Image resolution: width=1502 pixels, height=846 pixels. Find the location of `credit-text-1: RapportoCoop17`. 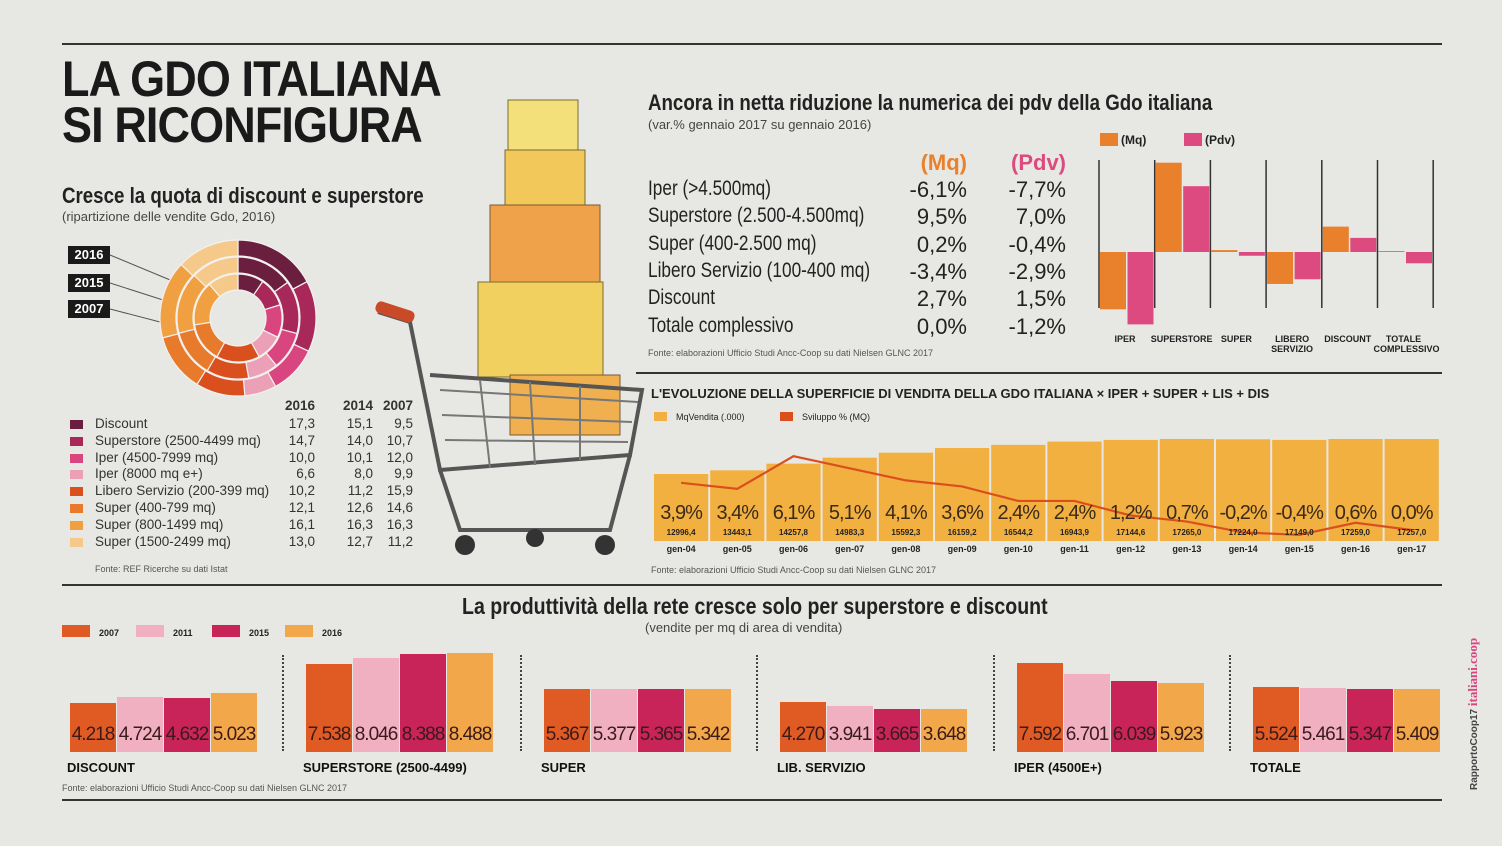

credit-text-1: RapportoCoop17 is located at coordinates (1474, 749).